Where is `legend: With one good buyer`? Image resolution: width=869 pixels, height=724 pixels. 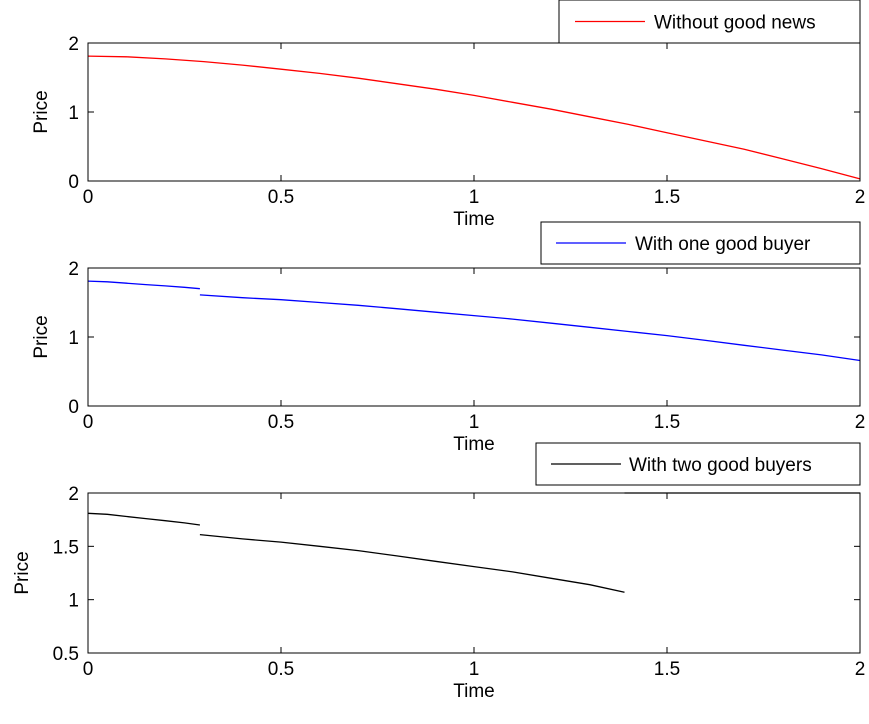
legend: With one good buyer is located at coordinates (700, 243).